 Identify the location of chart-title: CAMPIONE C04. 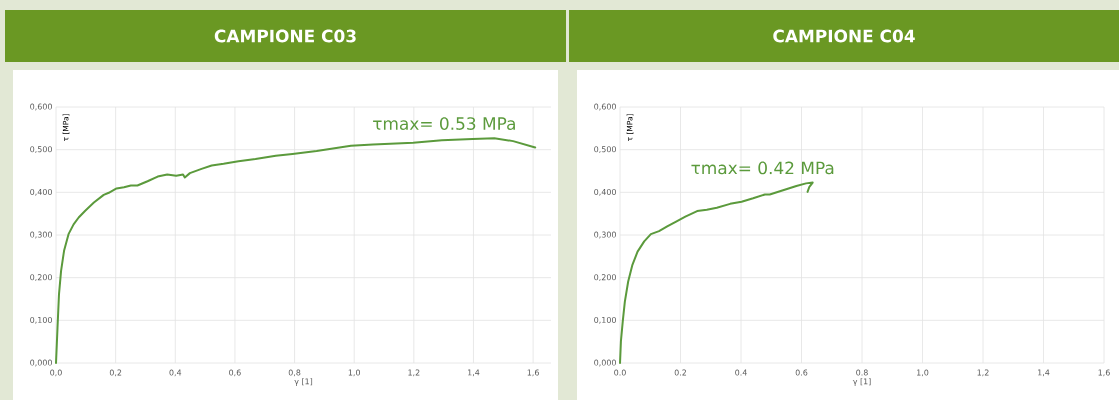
(844, 36).